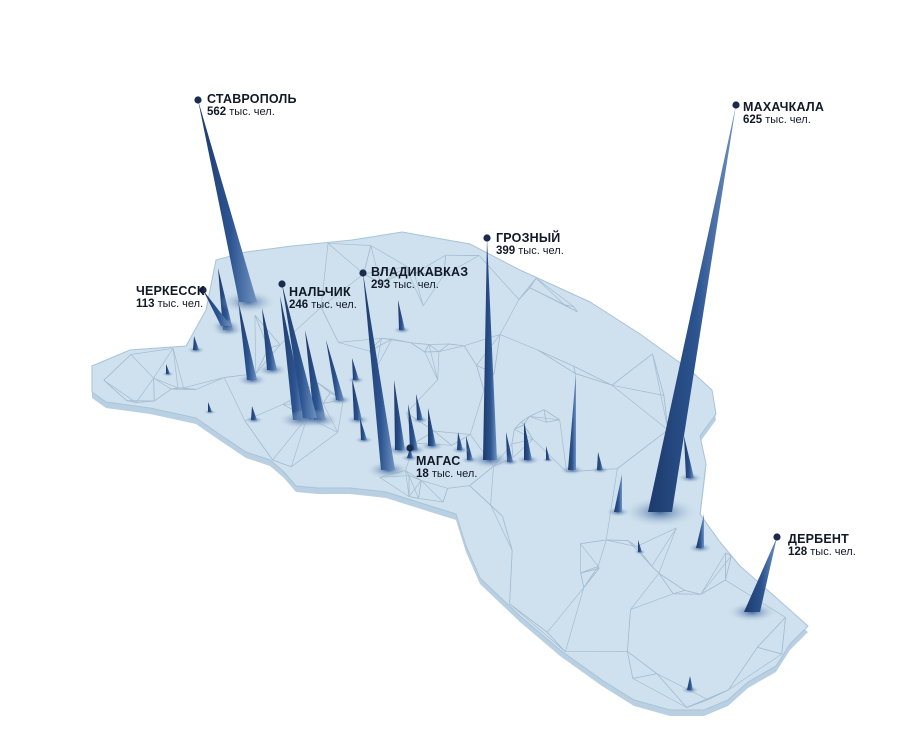  I want to click on city-population: 293, so click(381, 285).